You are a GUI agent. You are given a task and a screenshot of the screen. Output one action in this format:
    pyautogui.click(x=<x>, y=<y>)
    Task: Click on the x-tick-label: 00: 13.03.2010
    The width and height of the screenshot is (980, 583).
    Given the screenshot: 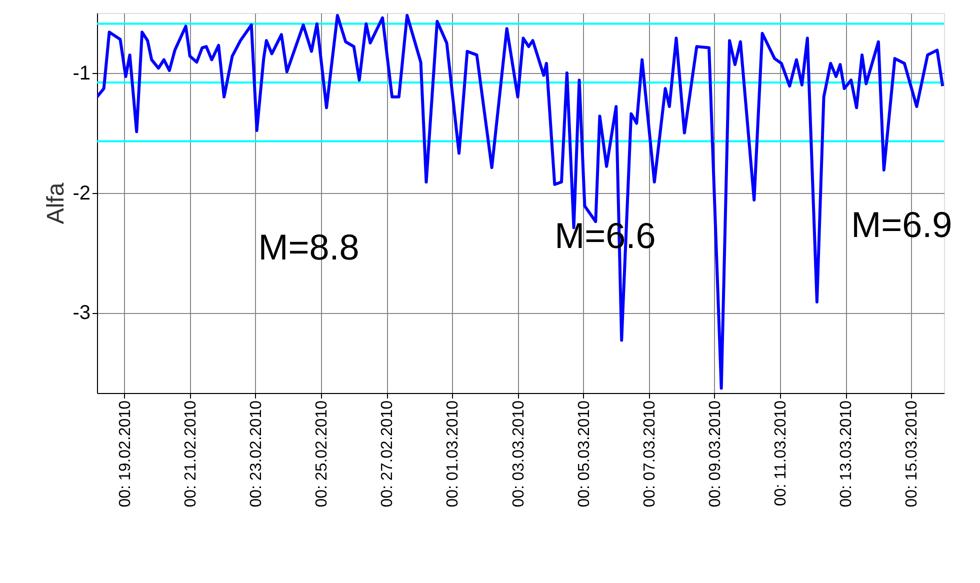 What is the action you would take?
    pyautogui.click(x=847, y=454)
    